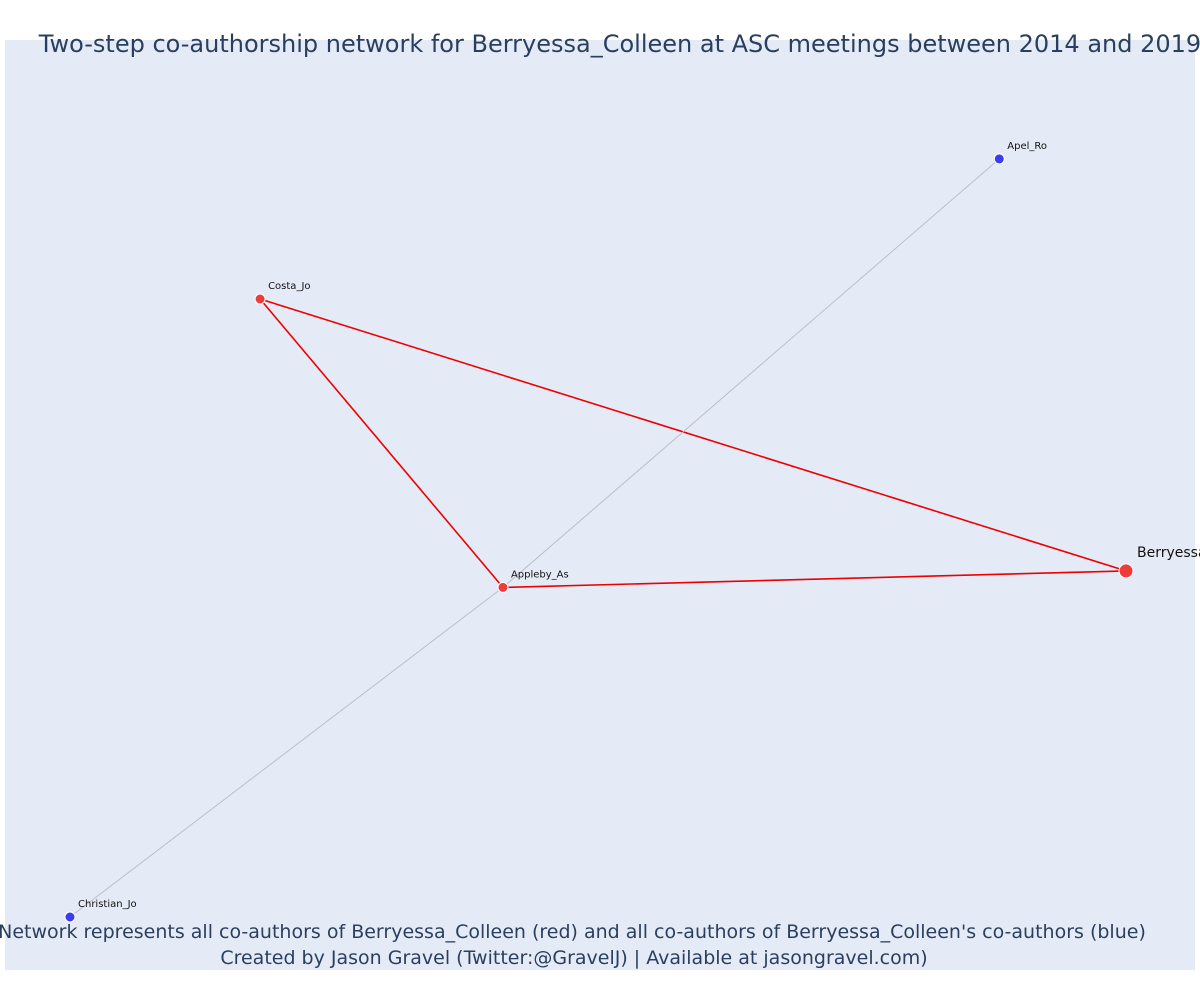 The width and height of the screenshot is (1200, 1000). I want to click on node-Christian_Jo, so click(70, 917).